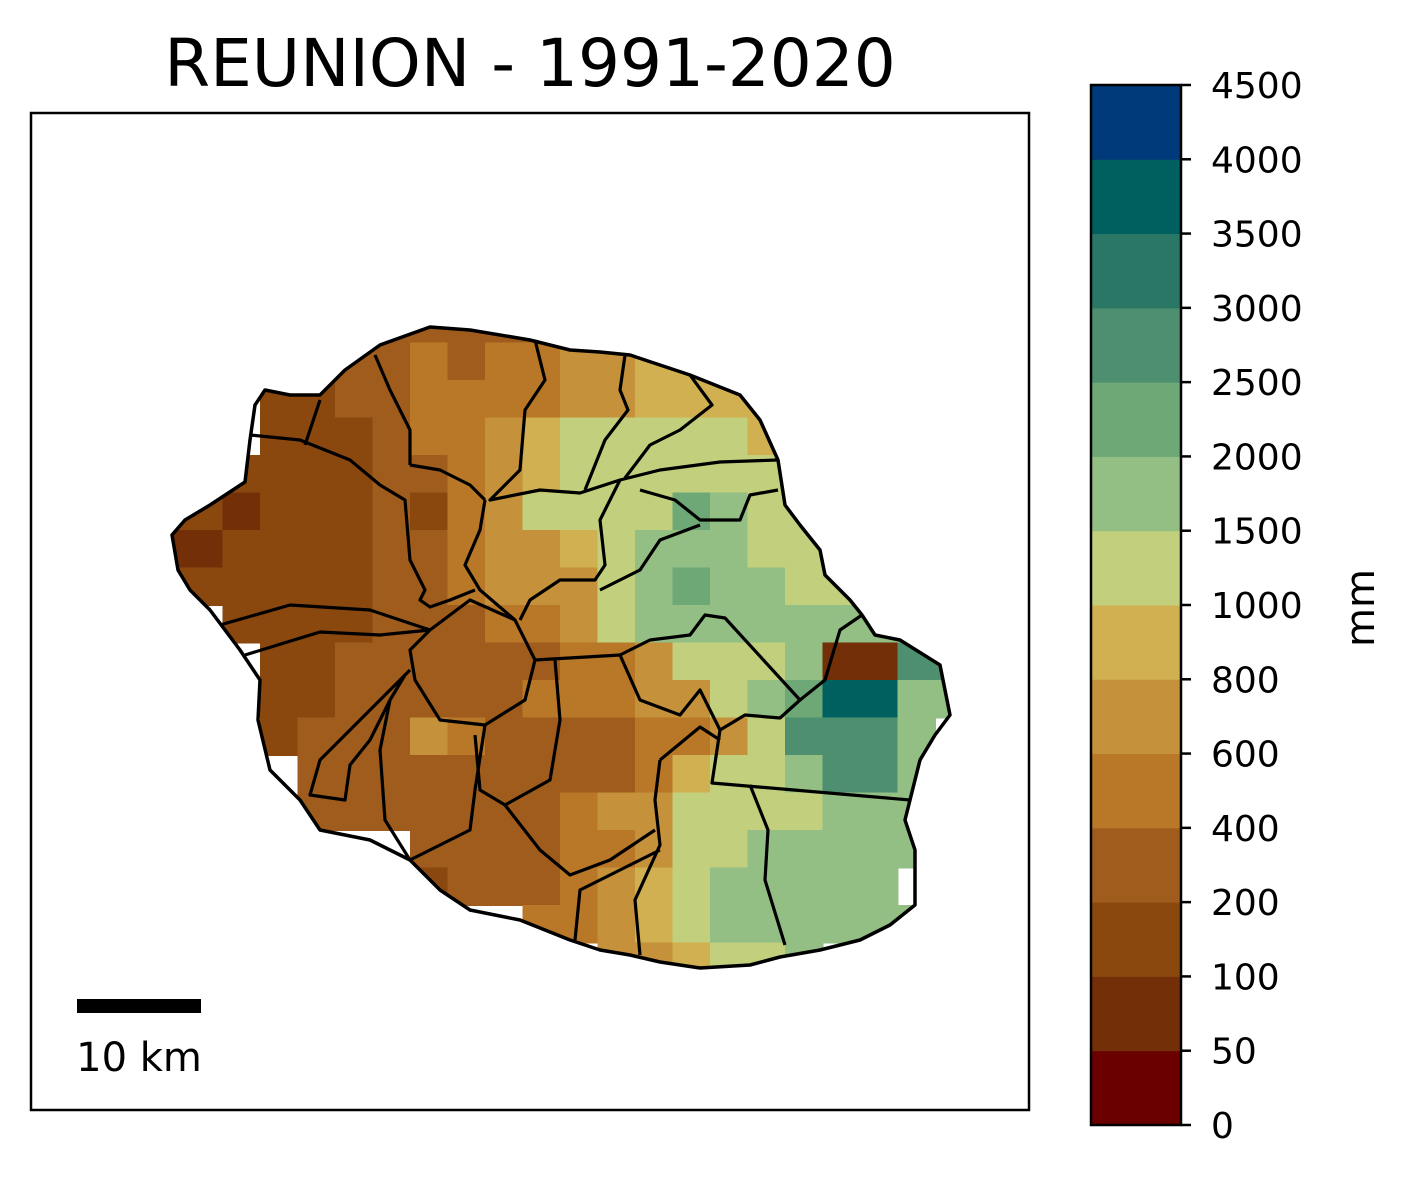  I want to click on colorbar-tick-label: 400, so click(1245, 829).